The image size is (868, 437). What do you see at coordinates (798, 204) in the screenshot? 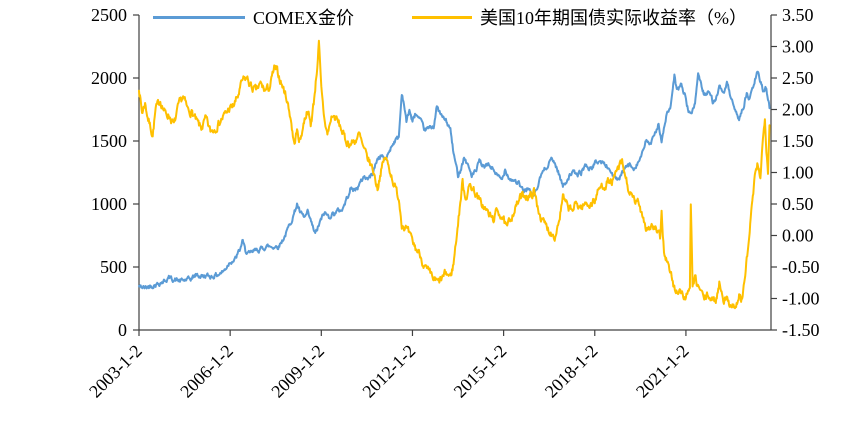
I see `y-axis-right-tick-label: 0.50` at bounding box center [798, 204].